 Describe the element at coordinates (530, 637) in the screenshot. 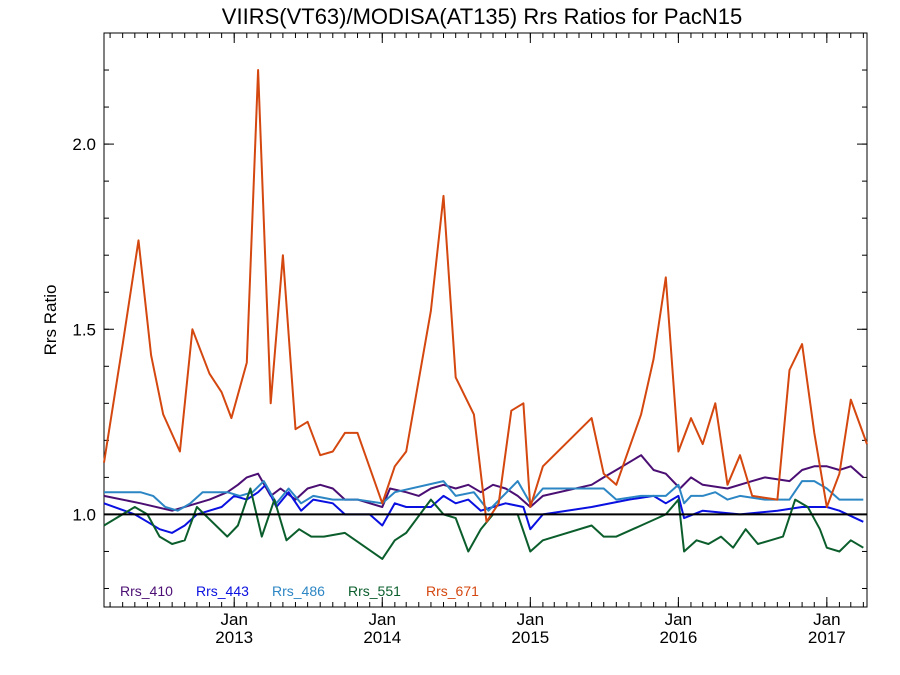

I see `x-tick-label-year: 2015` at that location.